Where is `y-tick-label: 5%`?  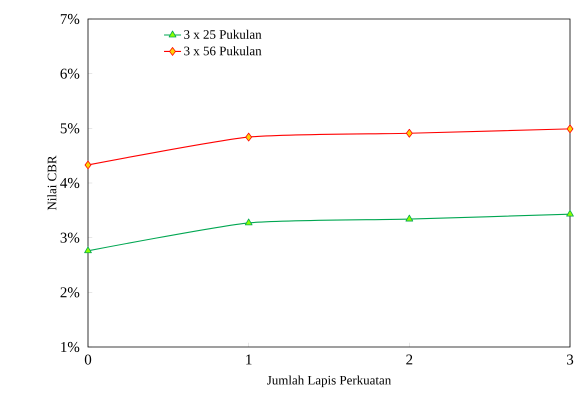 y-tick-label: 5% is located at coordinates (70, 128).